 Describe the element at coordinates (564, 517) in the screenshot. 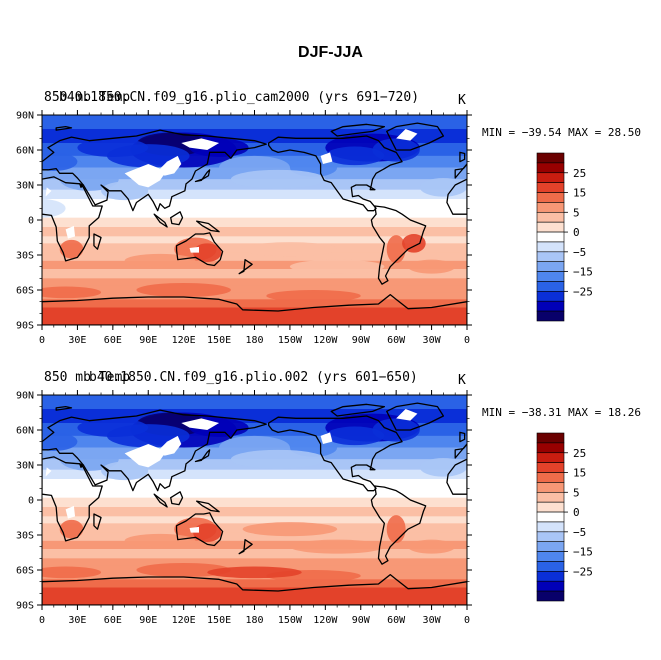

I see `colorbar-bottom: 25 15 5 0 −5 −15 −25` at that location.